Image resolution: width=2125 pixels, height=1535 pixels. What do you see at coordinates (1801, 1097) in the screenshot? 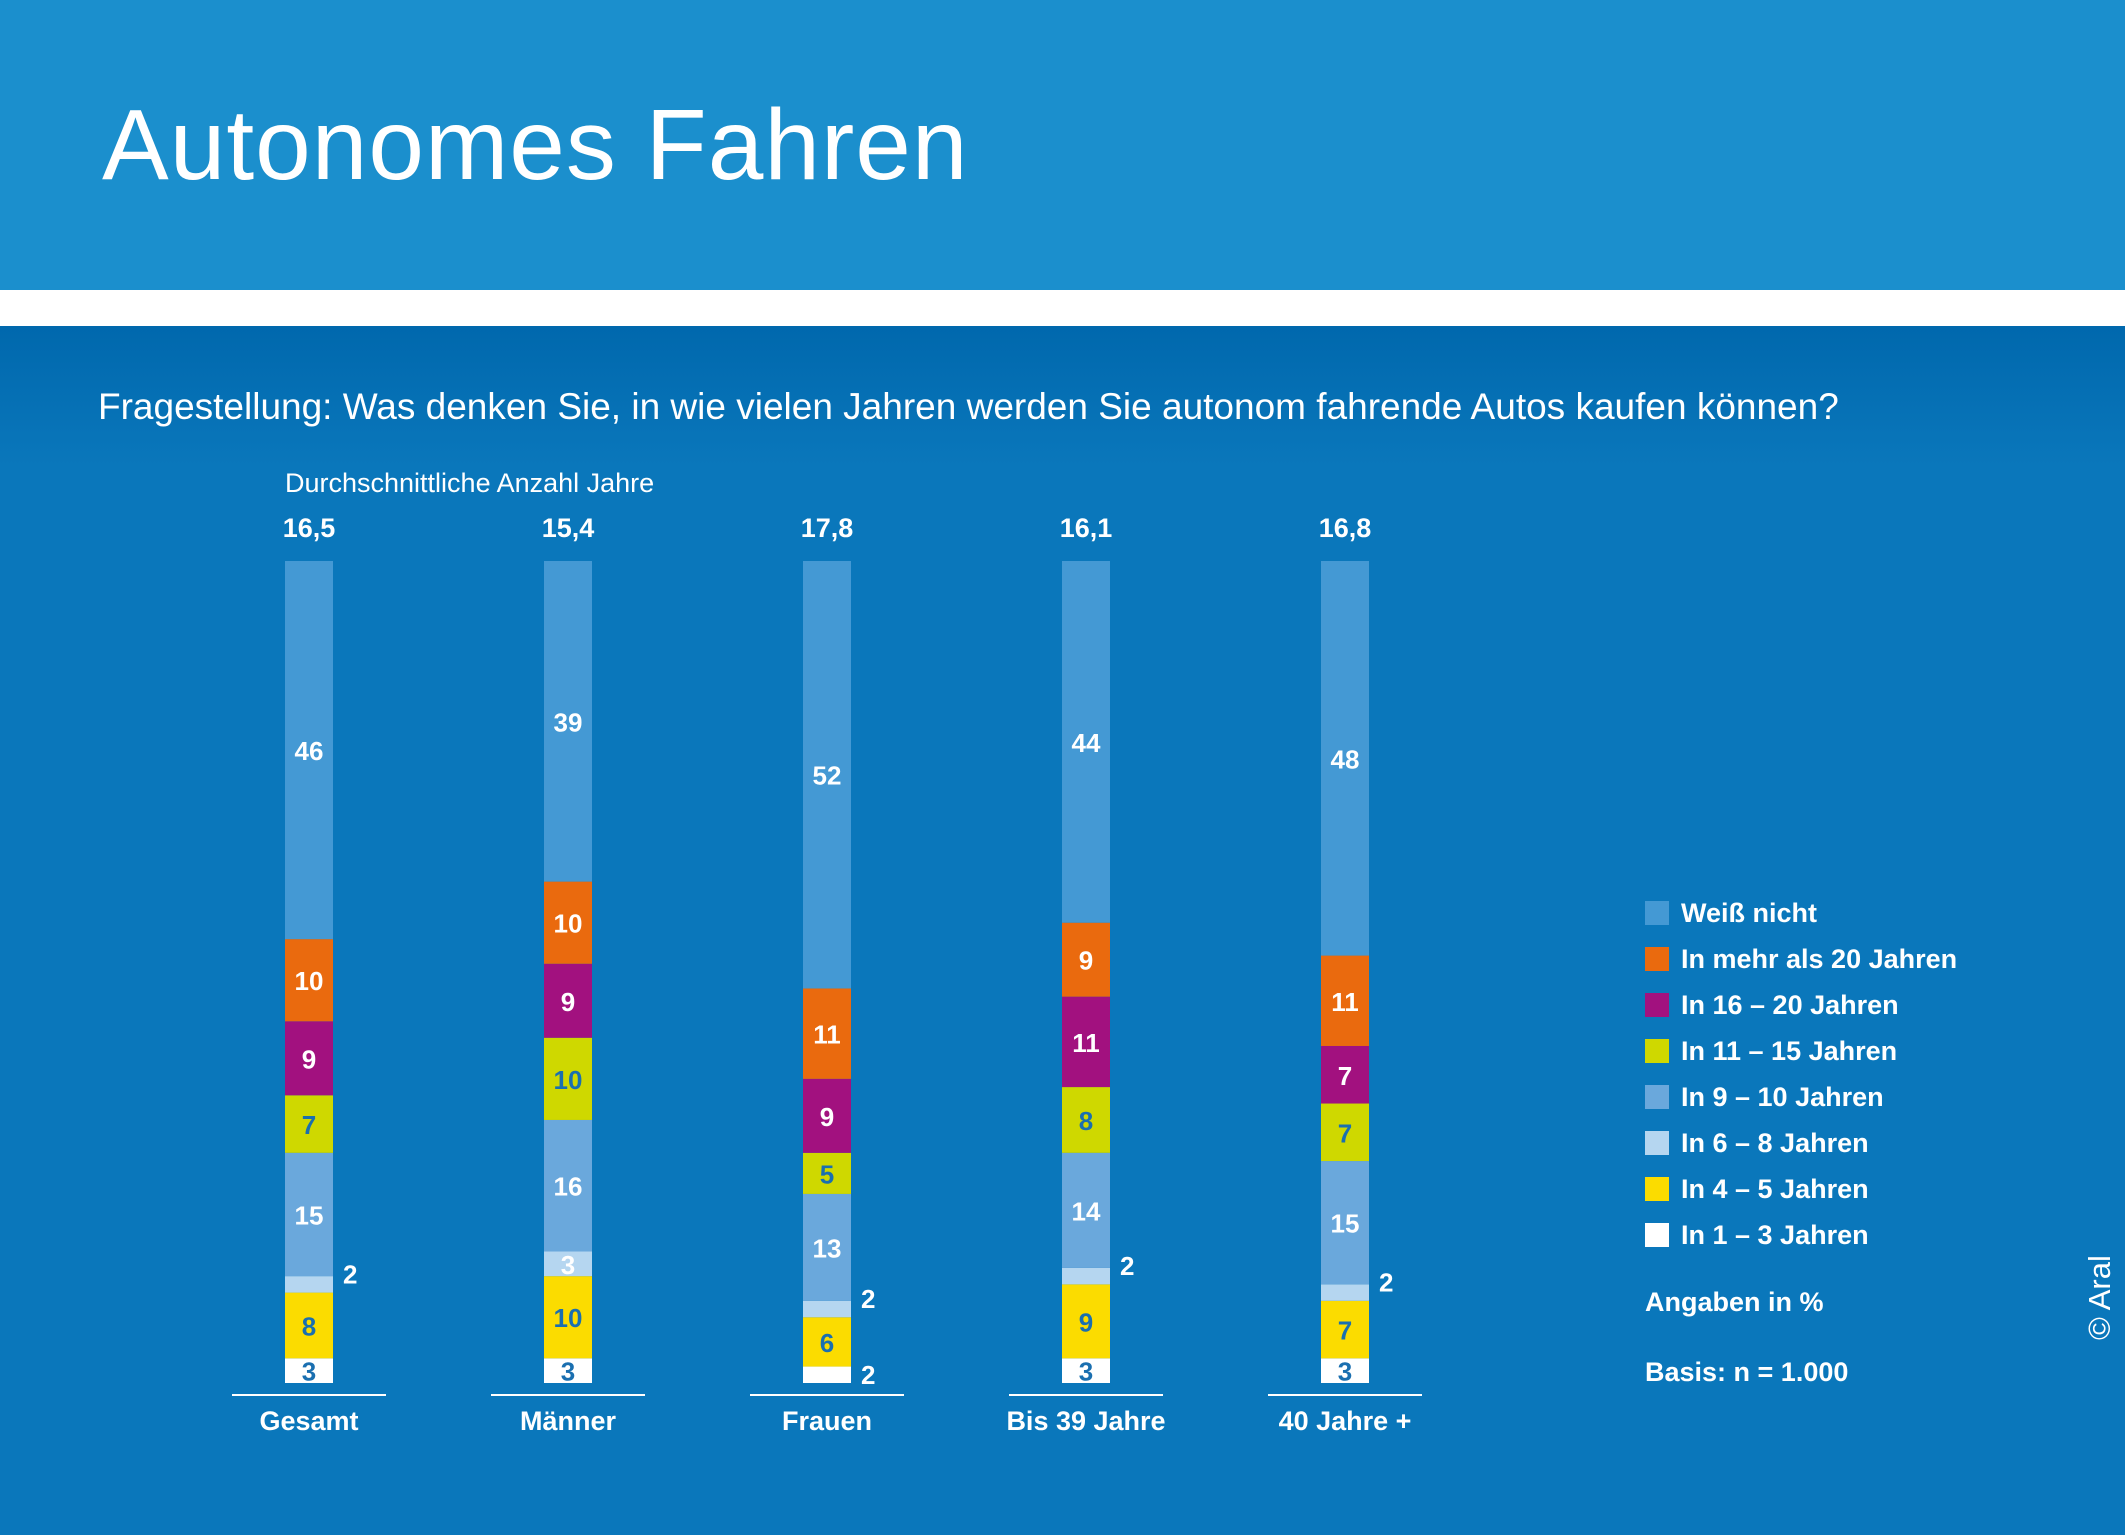
I see `legend-item: In 9 – 10 Jahren` at bounding box center [1801, 1097].